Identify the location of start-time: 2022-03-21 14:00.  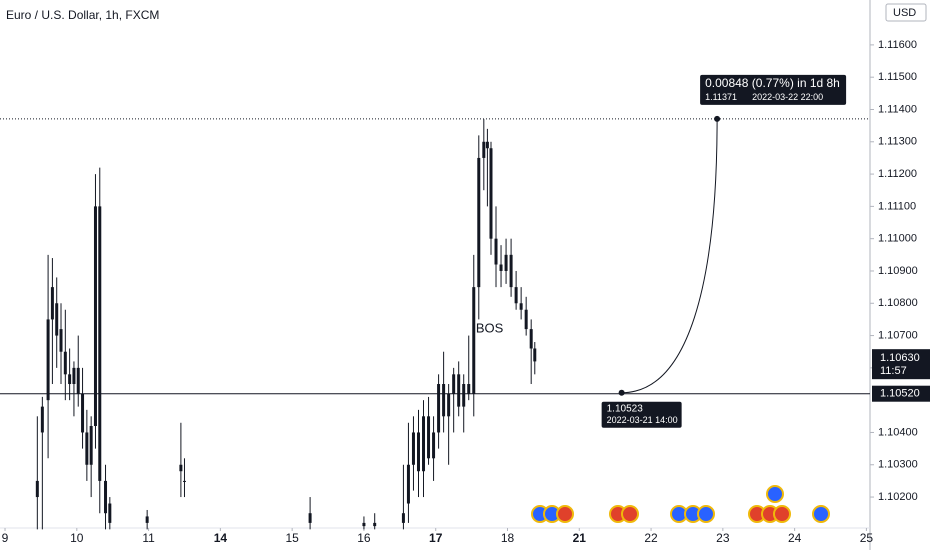
(642, 420).